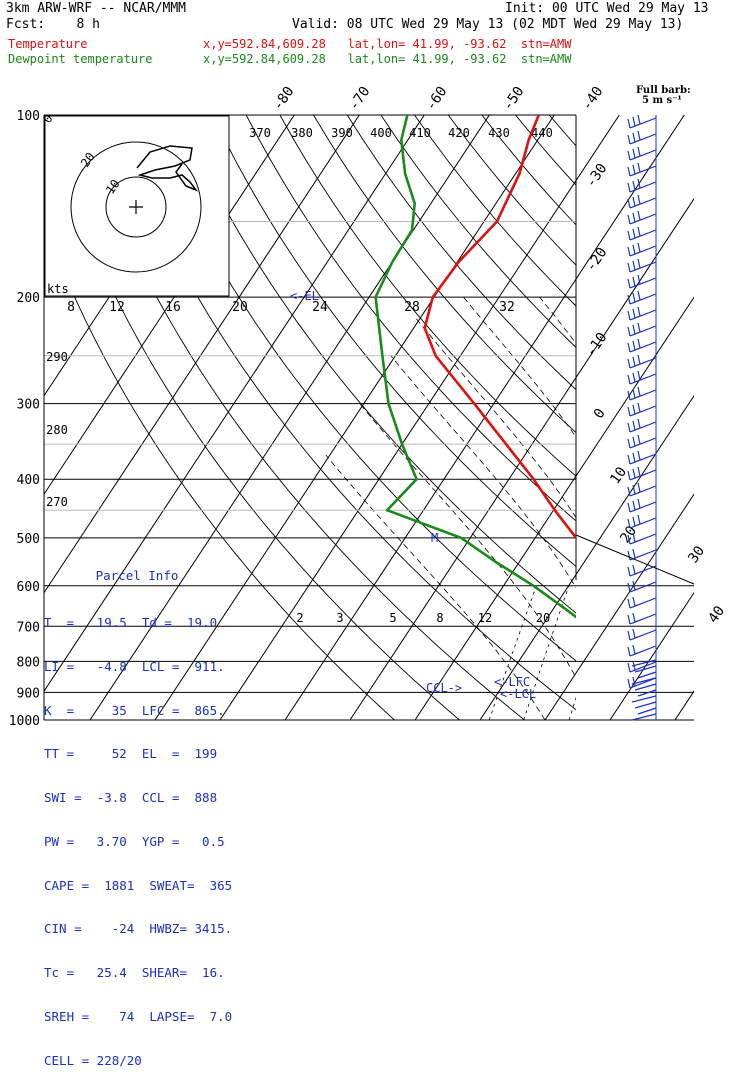 The image size is (740, 1083). I want to click on parcel-row: TT = 52 EL = 199, so click(137, 754).